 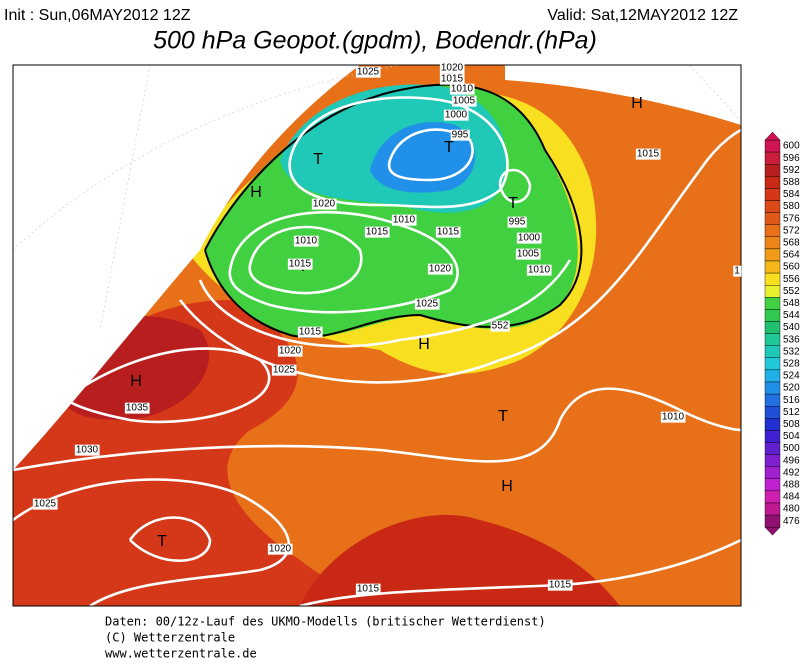 I want to click on colorbar-label: 512, so click(x=791, y=412).